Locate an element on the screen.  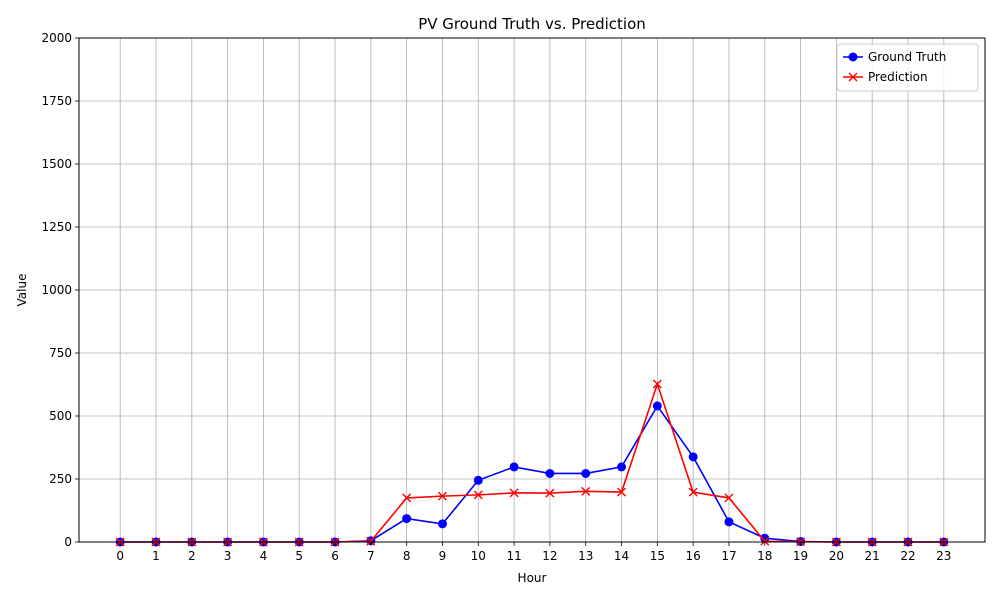
legend-label: Prediction is located at coordinates (898, 77).